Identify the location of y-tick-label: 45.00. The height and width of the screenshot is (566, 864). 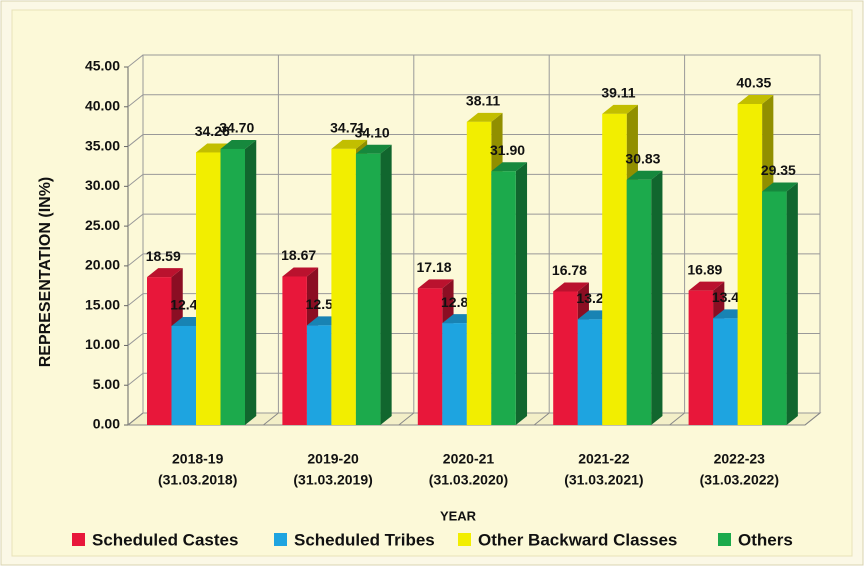
(102, 66).